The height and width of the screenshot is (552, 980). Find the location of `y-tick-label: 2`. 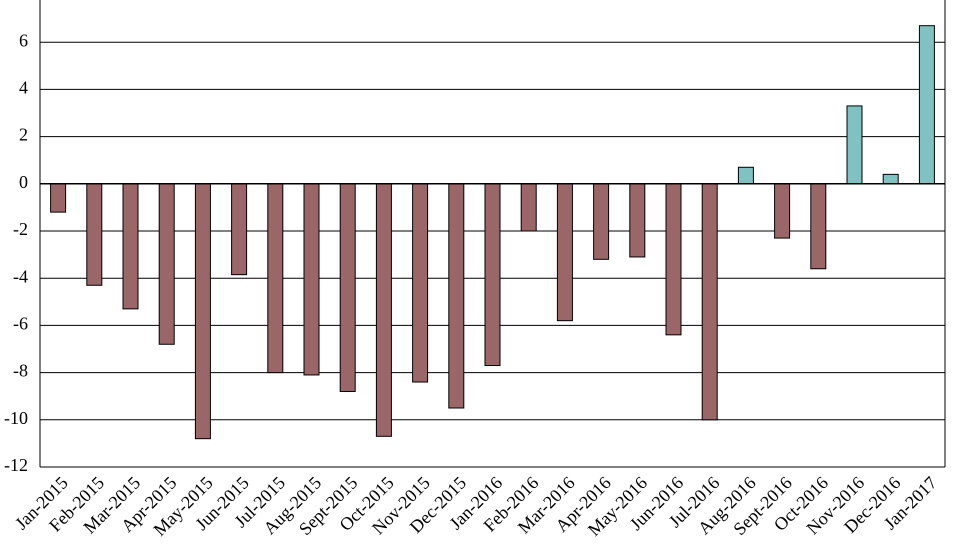

y-tick-label: 2 is located at coordinates (23, 135).